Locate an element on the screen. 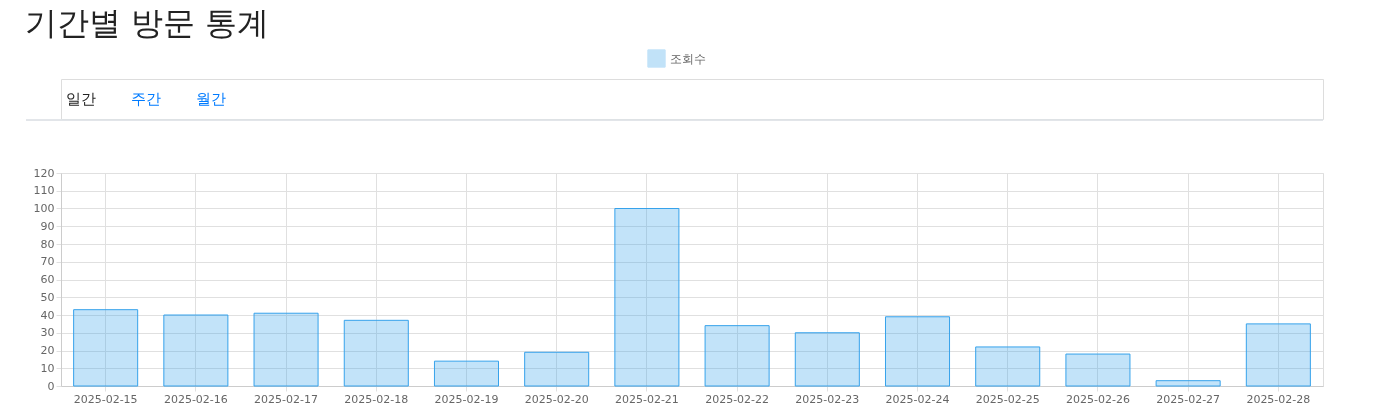  y-tick-label: 100 is located at coordinates (44, 208).